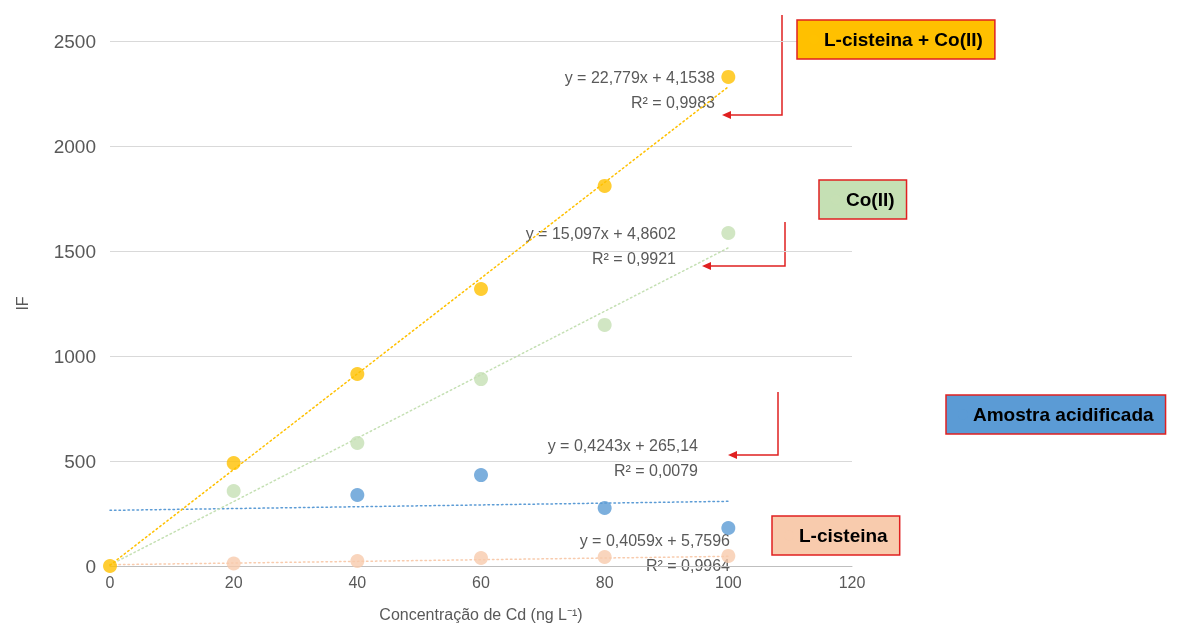  What do you see at coordinates (22, 303) in the screenshot?
I see `y-axis-title: IF` at bounding box center [22, 303].